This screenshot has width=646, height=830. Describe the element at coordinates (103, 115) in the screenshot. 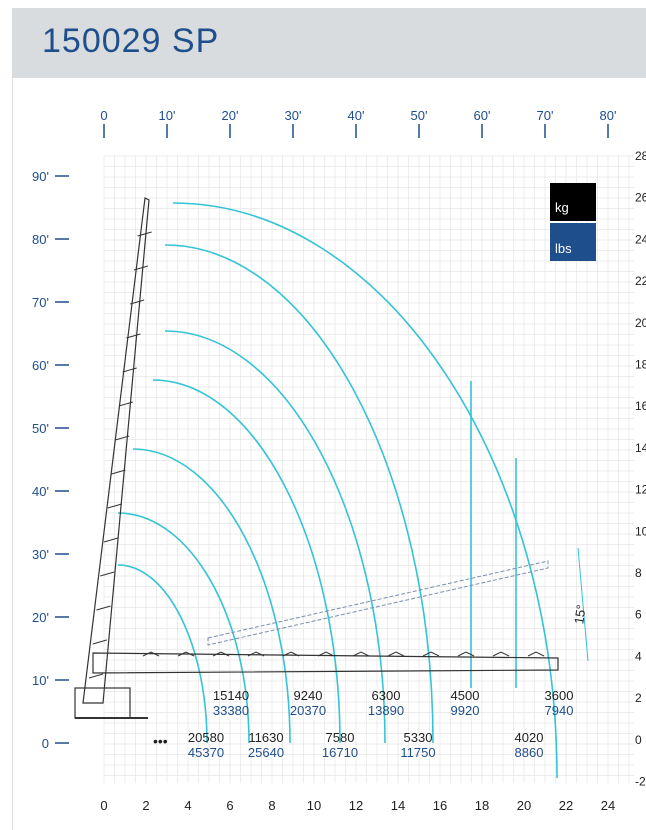

I see `top-axis-tick-label: 0` at that location.